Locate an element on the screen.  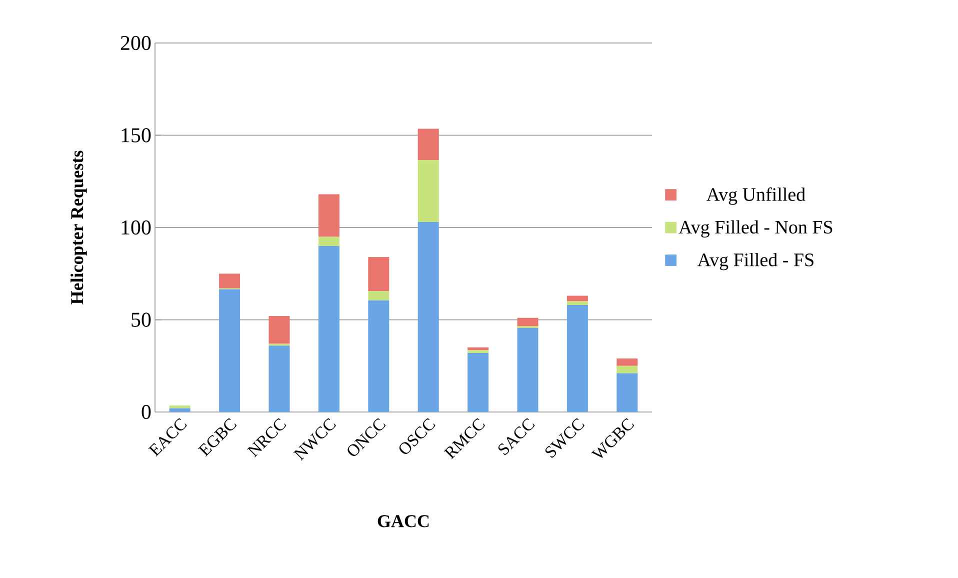
legend-label: Avg Filled - Non FS is located at coordinates (755, 229).